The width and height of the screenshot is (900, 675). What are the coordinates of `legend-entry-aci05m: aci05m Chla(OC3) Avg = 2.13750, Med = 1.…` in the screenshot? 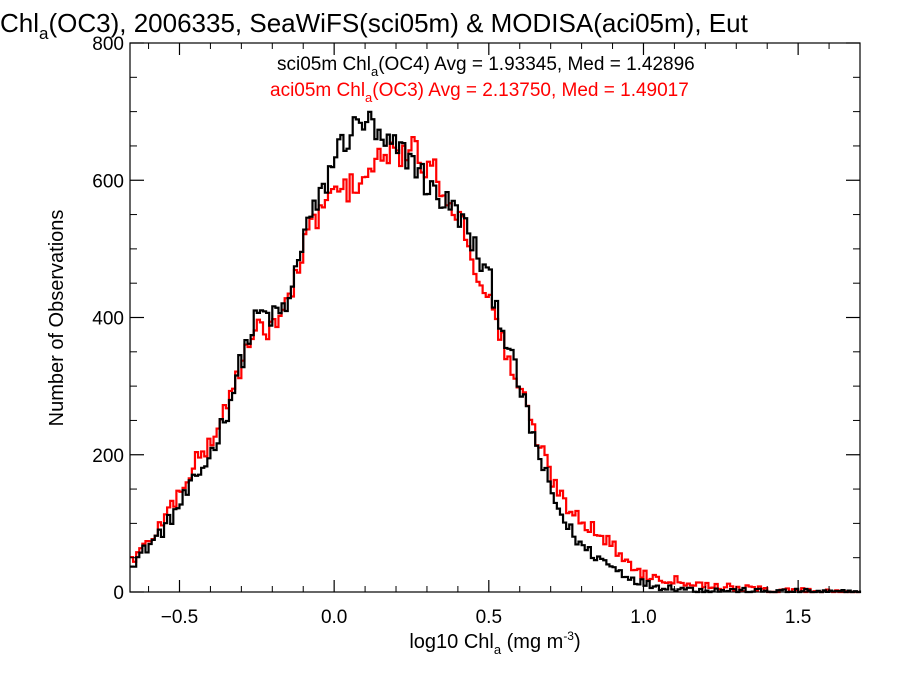 It's located at (479, 92).